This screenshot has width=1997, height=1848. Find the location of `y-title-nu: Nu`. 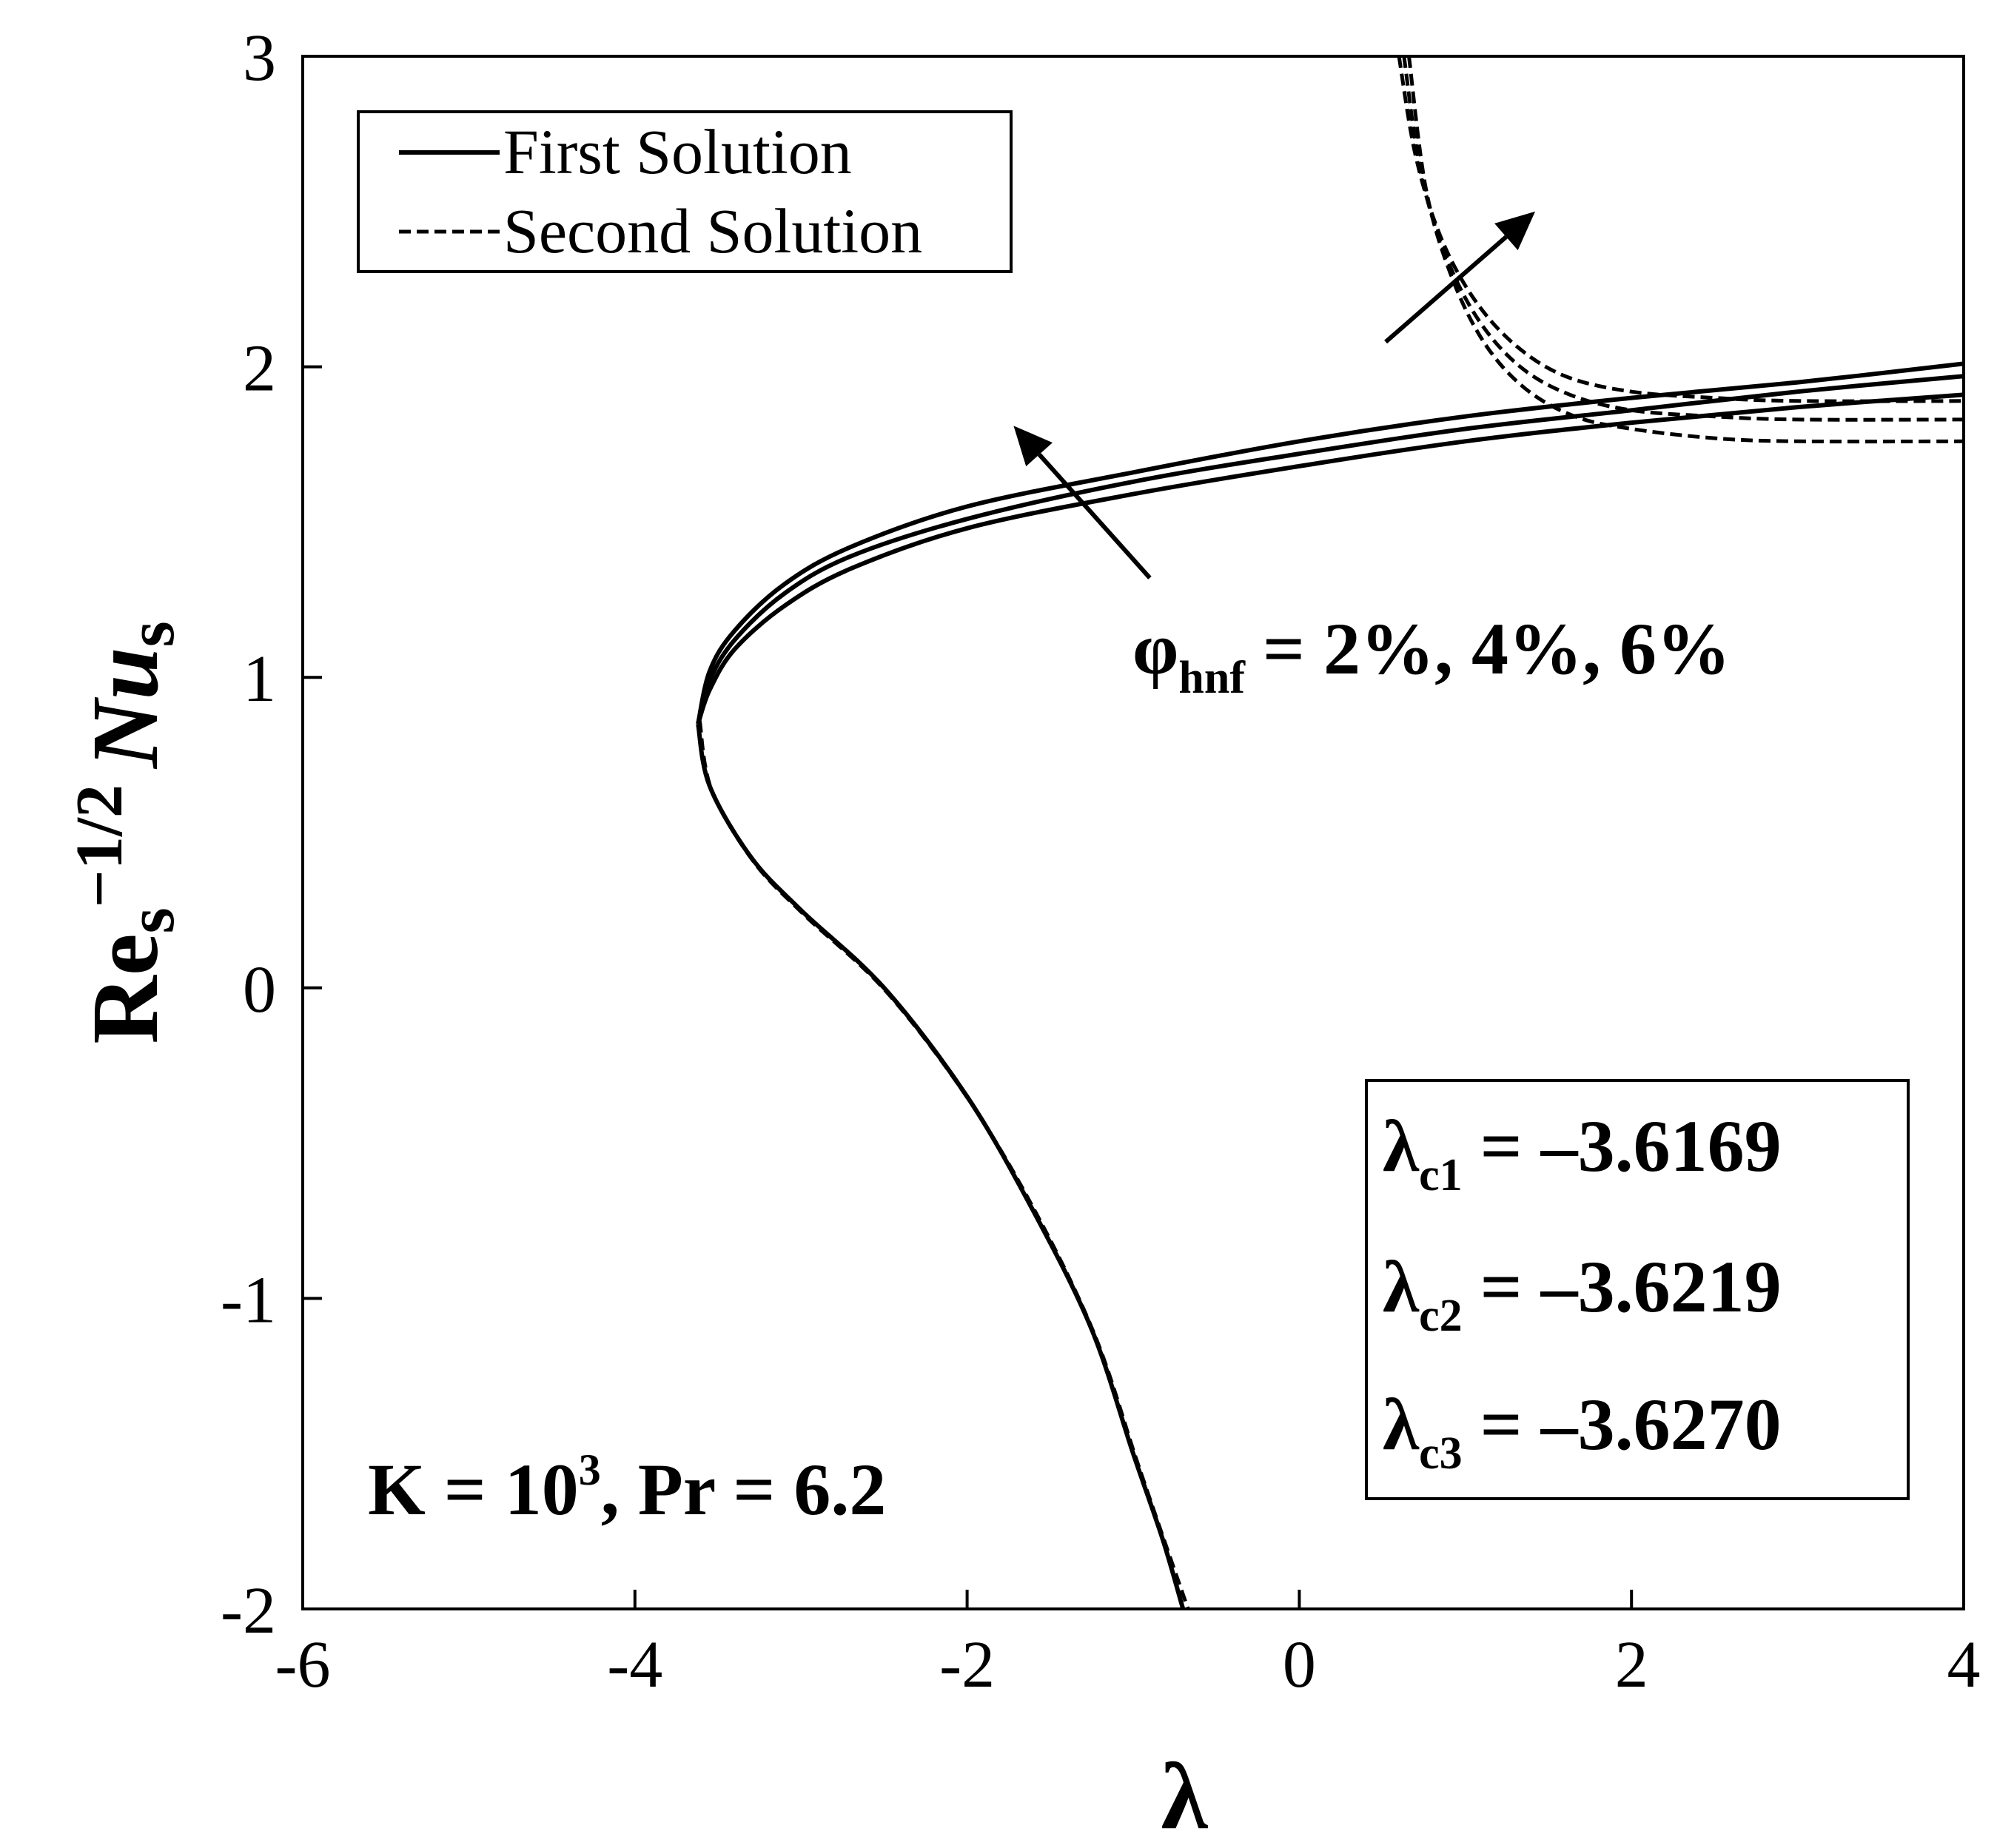

y-title-nu: Nu is located at coordinates (125, 708).